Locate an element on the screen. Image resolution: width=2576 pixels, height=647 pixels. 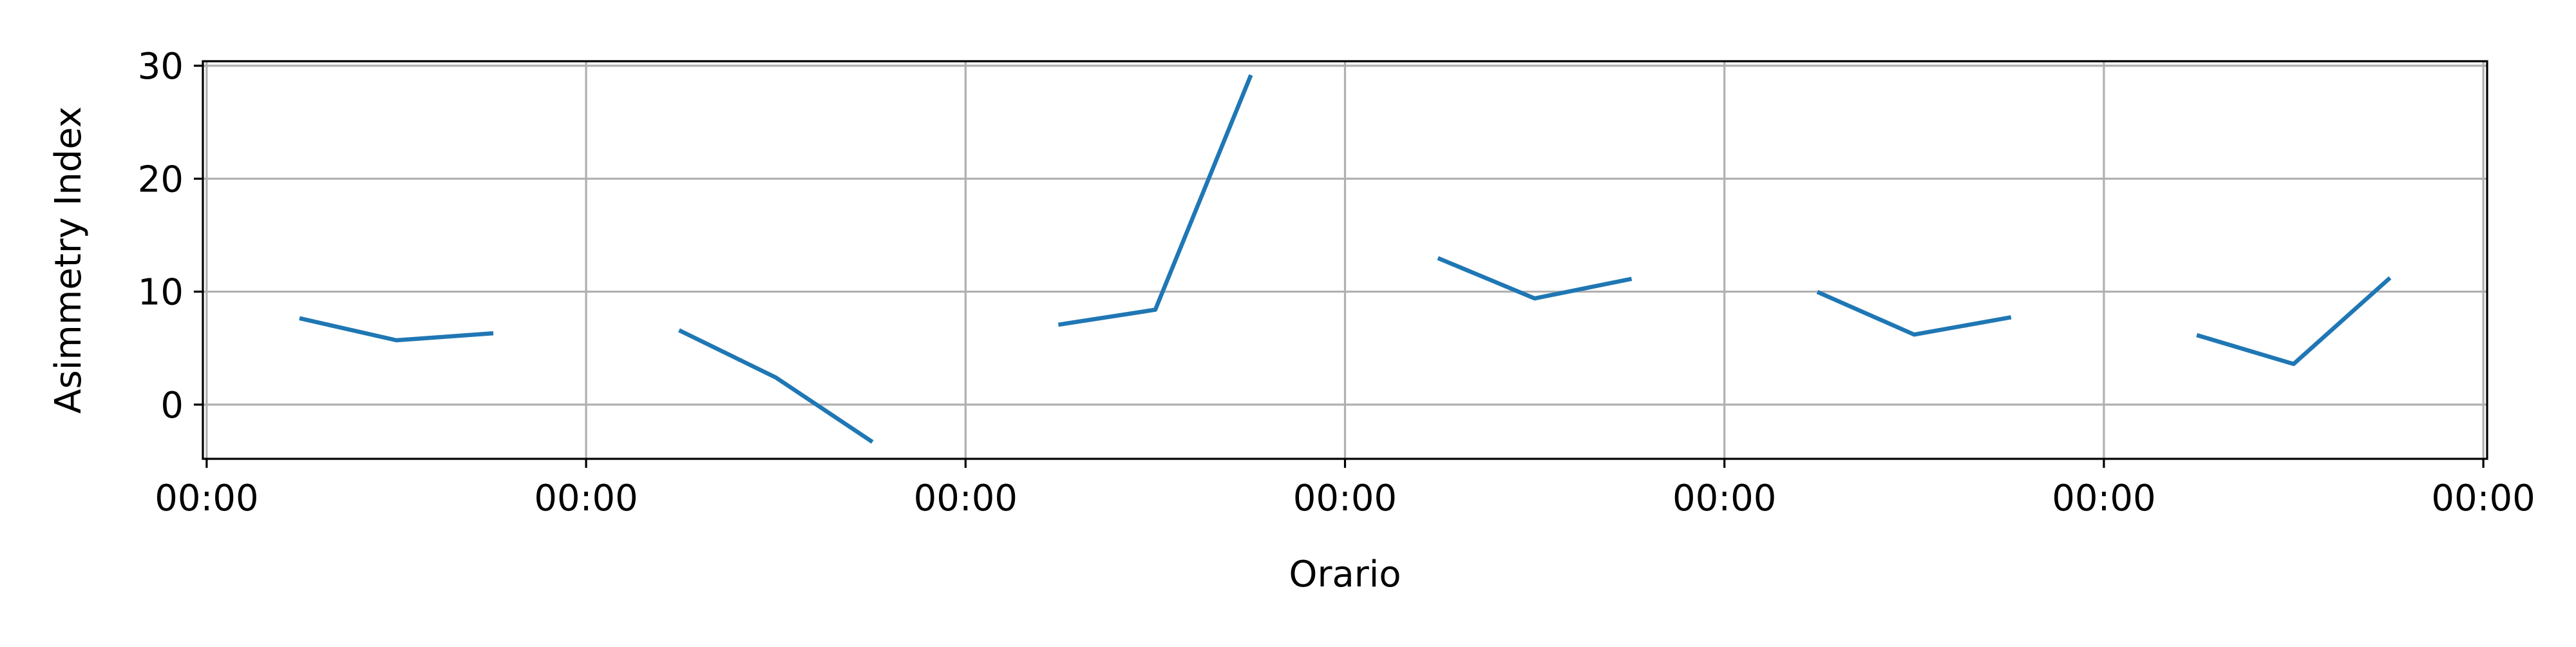
y-tick-label: 0 is located at coordinates (172, 406).